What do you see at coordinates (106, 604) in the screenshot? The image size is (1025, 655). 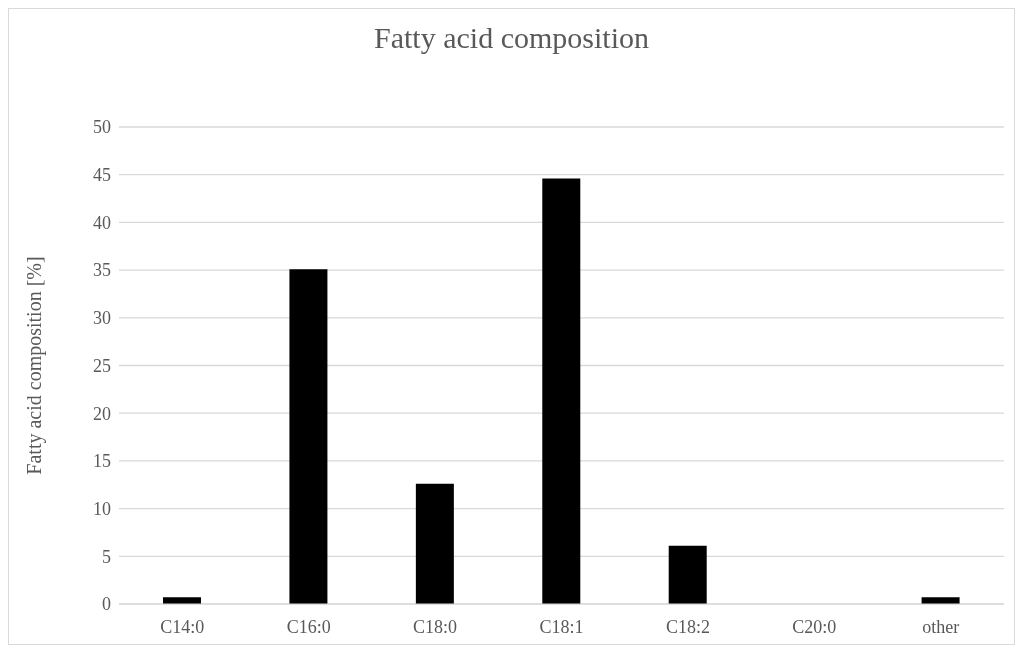 I see `y-tick-label: 0` at bounding box center [106, 604].